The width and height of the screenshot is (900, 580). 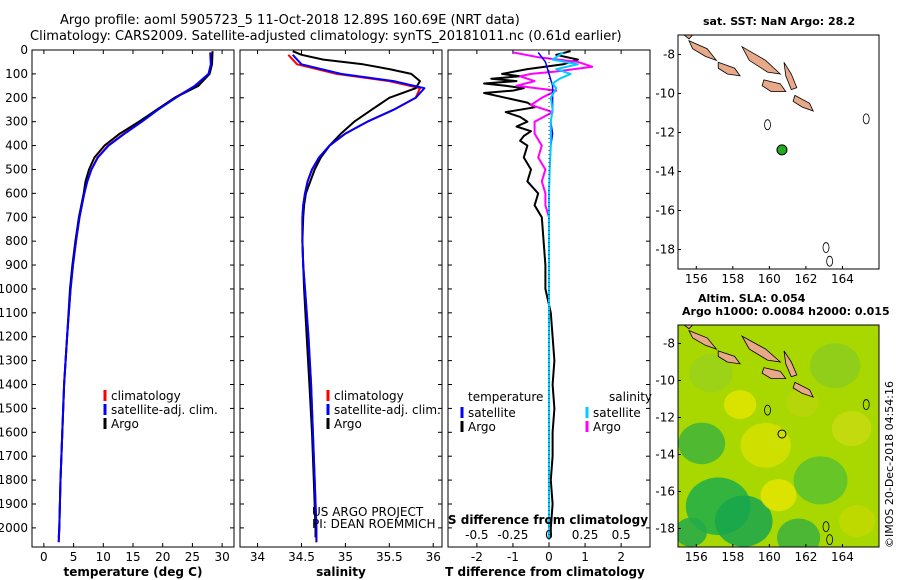 I want to click on sst-map-area, so click(x=778, y=152).